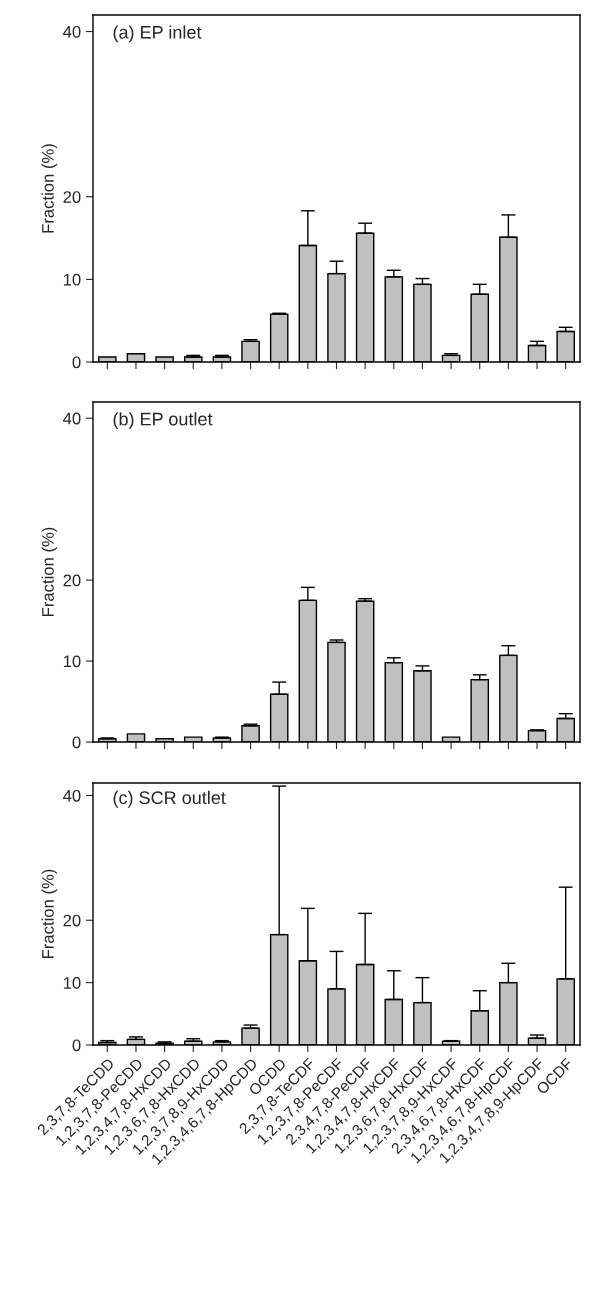 The image size is (589, 1303). I want to click on chart-title: (c) SCR outlet, so click(169, 799).